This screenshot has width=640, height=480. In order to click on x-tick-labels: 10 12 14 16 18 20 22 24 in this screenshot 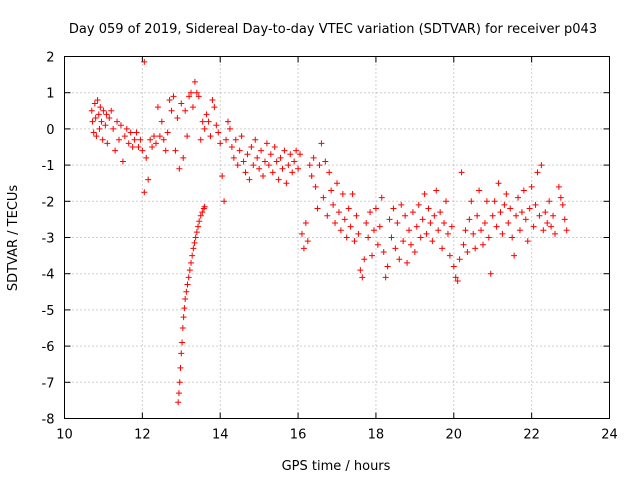, I will do `click(337, 435)`.